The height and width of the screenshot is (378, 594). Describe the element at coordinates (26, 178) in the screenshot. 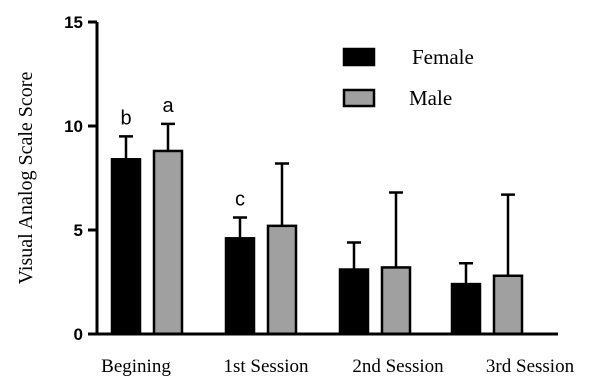

I see `y-axis-label: Visual Analog Scale Score` at that location.